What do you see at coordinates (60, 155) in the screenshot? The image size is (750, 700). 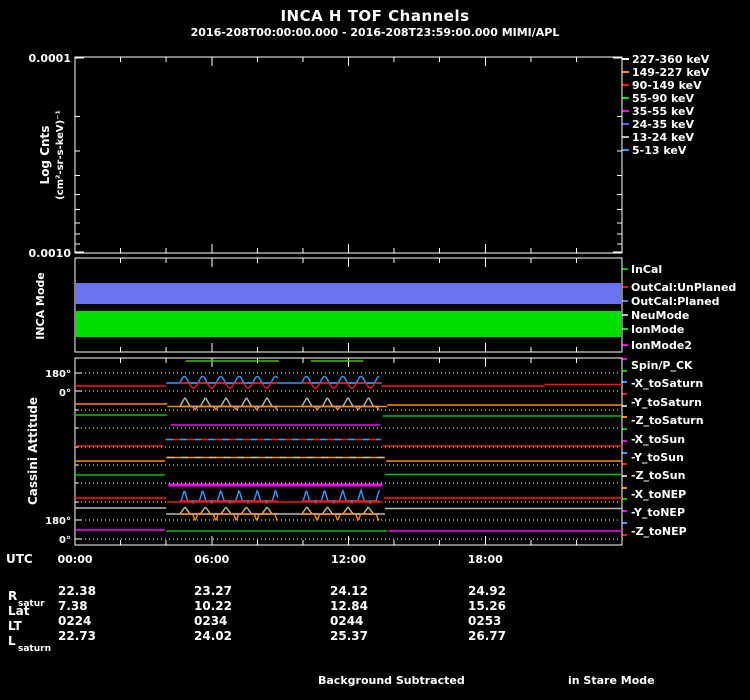 I see `y1-axis-units: (cm²-sr-s-keV)⁻¹` at bounding box center [60, 155].